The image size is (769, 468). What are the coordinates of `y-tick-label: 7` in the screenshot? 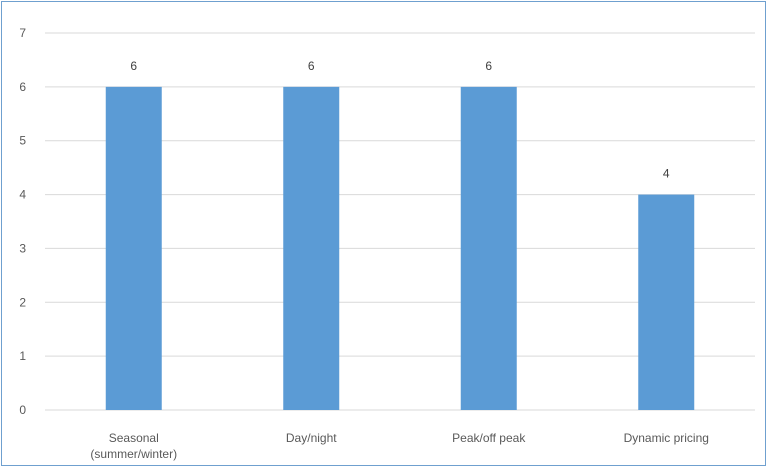 It's located at (22, 33).